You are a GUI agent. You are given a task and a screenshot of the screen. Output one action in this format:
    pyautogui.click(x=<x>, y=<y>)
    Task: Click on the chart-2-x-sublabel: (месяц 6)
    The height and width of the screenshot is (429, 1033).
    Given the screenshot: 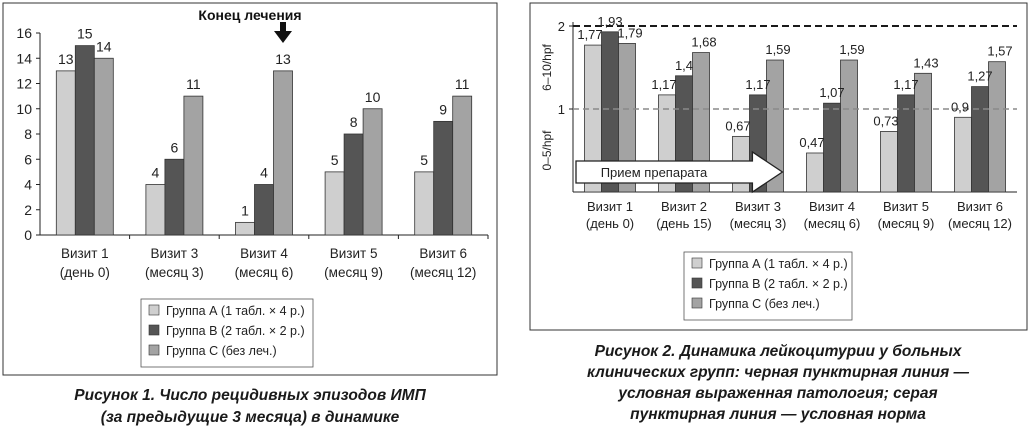 What is the action you would take?
    pyautogui.click(x=832, y=223)
    